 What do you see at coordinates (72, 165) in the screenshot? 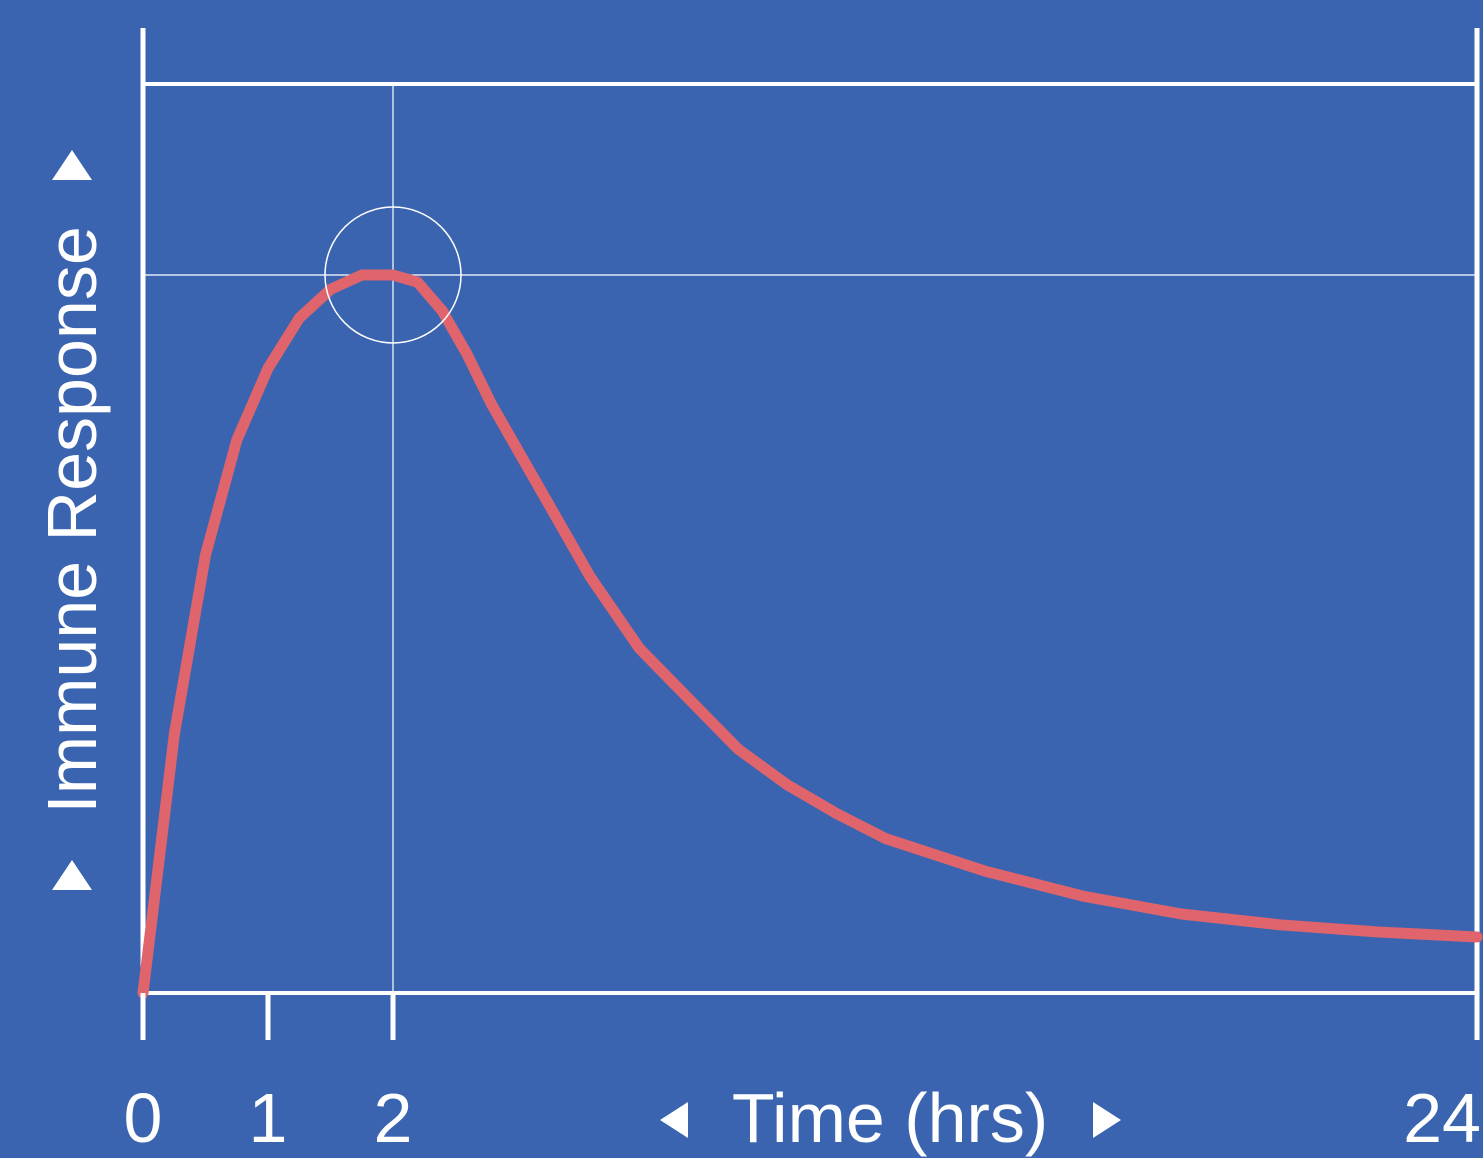
I see `triangle-up-icon` at bounding box center [72, 165].